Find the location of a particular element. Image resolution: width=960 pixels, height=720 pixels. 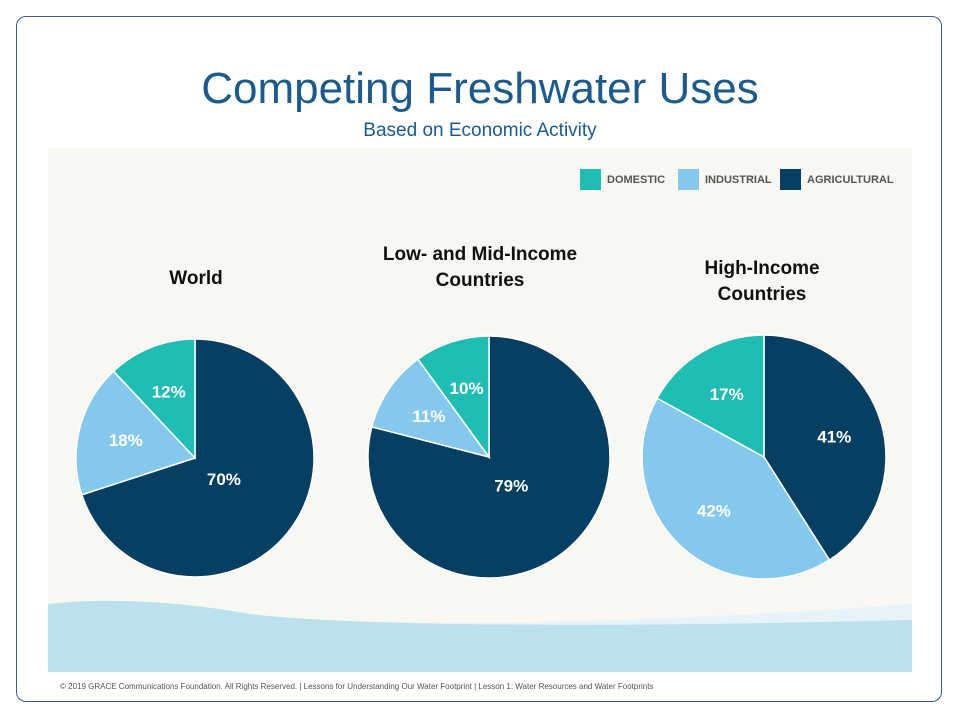

pie-data-label: 18% is located at coordinates (126, 440).